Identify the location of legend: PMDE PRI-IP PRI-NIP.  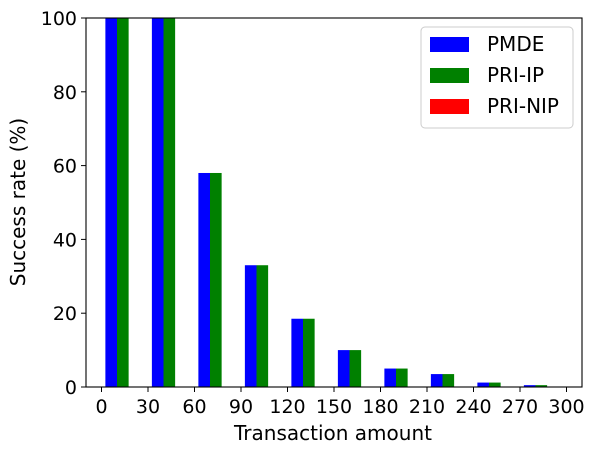
(497, 77).